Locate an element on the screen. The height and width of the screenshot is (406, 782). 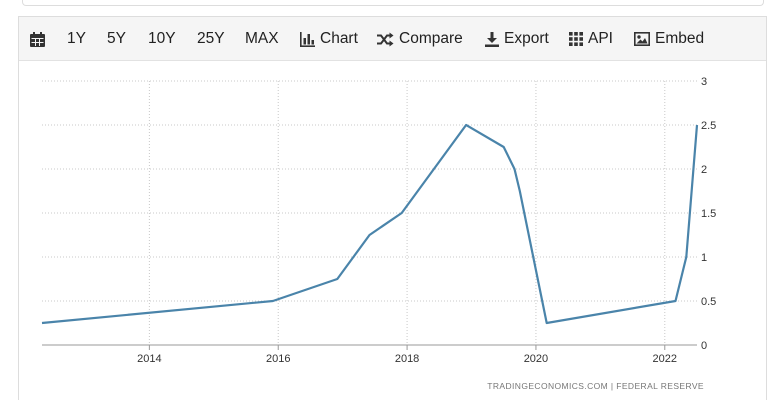
range-10y-label: 10Y is located at coordinates (162, 38).